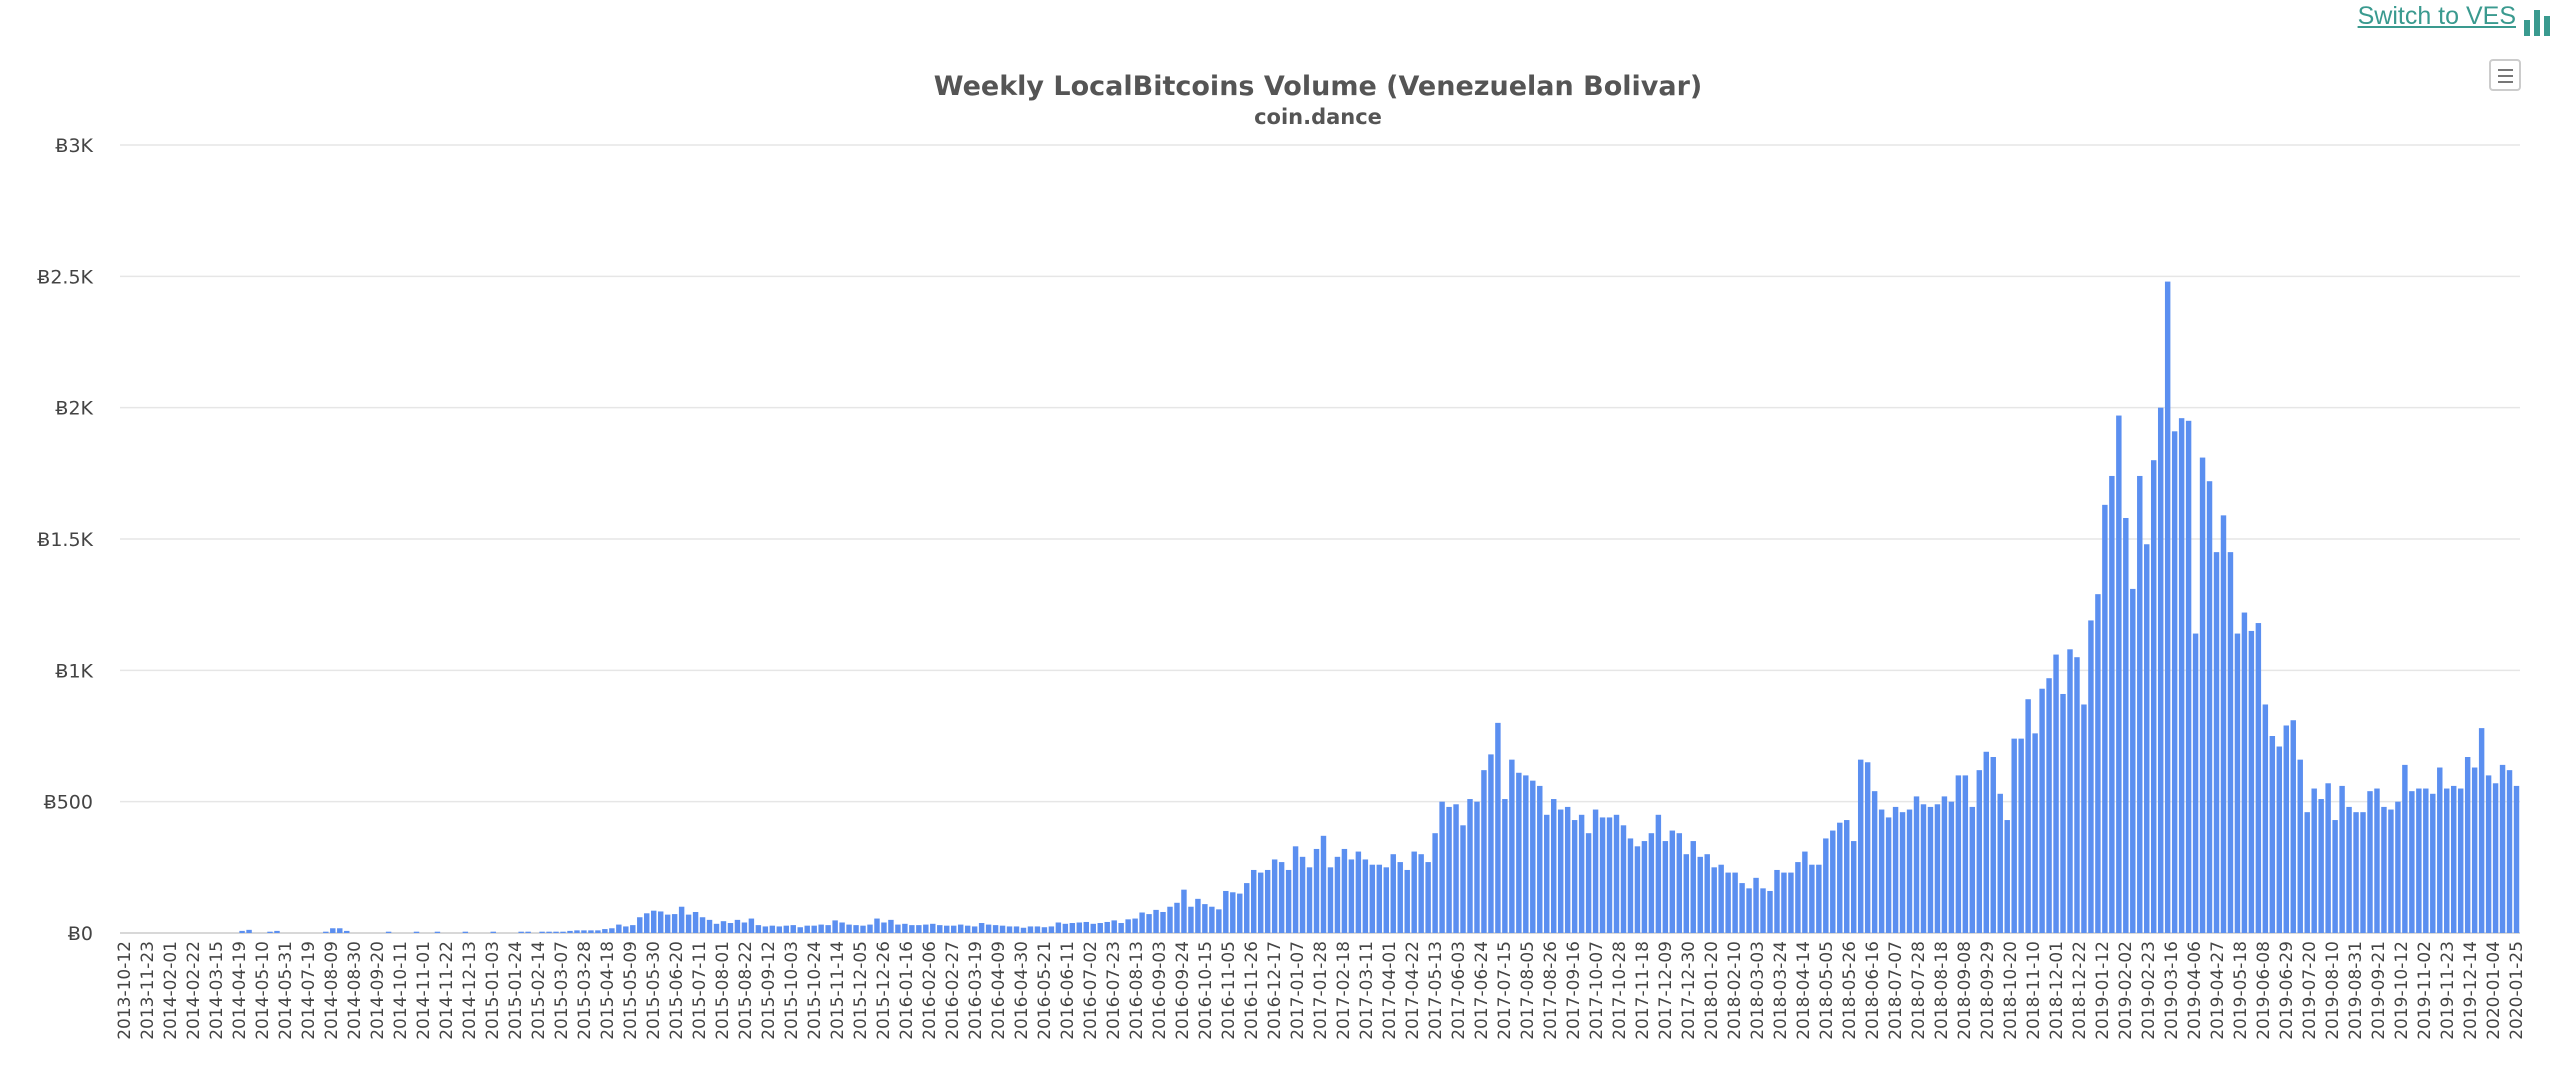  What do you see at coordinates (838, 990) in the screenshot?
I see `x-tick-label: 2015-11-14` at bounding box center [838, 990].